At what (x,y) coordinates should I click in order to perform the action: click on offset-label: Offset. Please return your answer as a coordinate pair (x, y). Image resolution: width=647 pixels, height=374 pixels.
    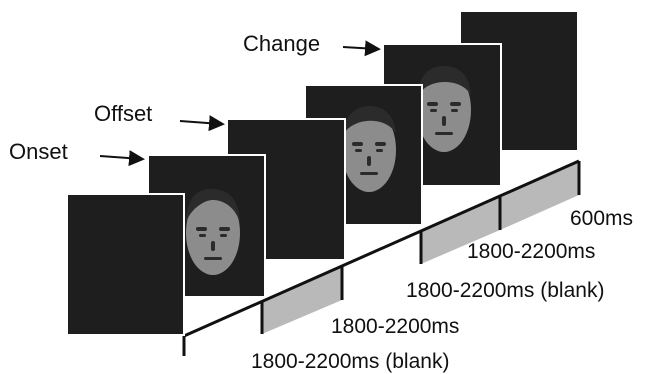
    Looking at the image, I should click on (123, 113).